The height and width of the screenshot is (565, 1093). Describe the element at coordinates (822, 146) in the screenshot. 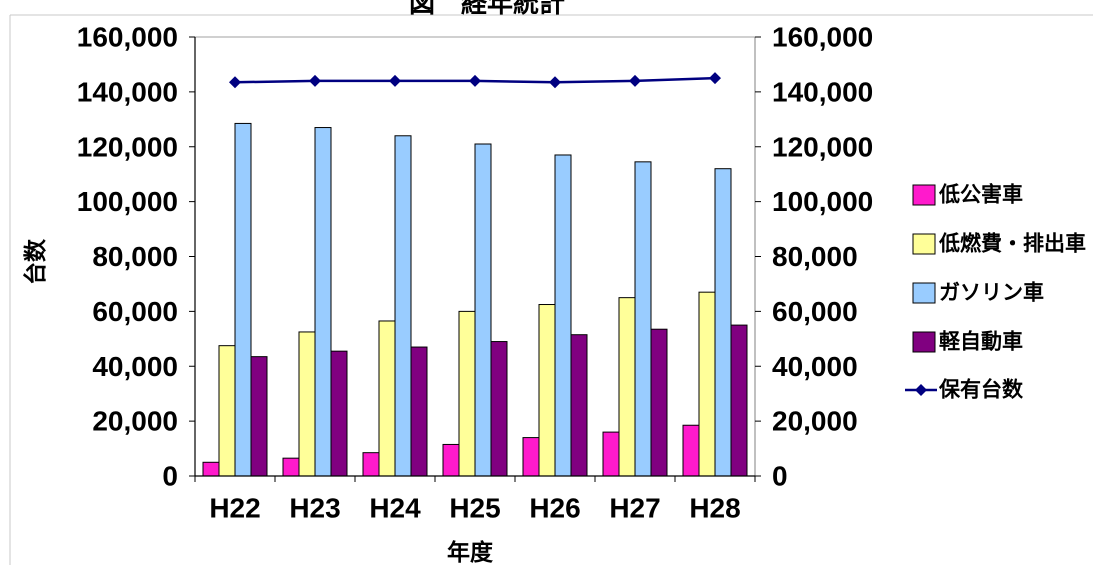

I see `y2-tick-label: 120,000` at that location.